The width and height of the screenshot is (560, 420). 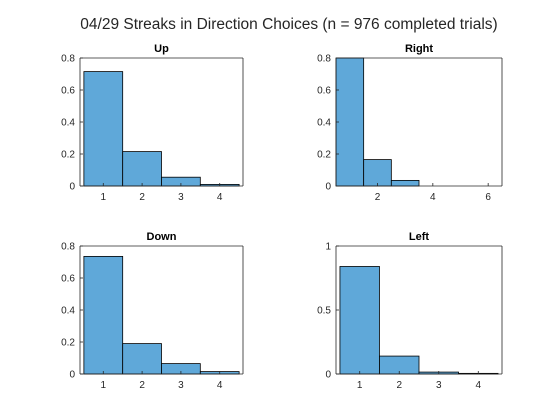 I want to click on y-tick-label-right-4: 0.8, so click(x=324, y=59).